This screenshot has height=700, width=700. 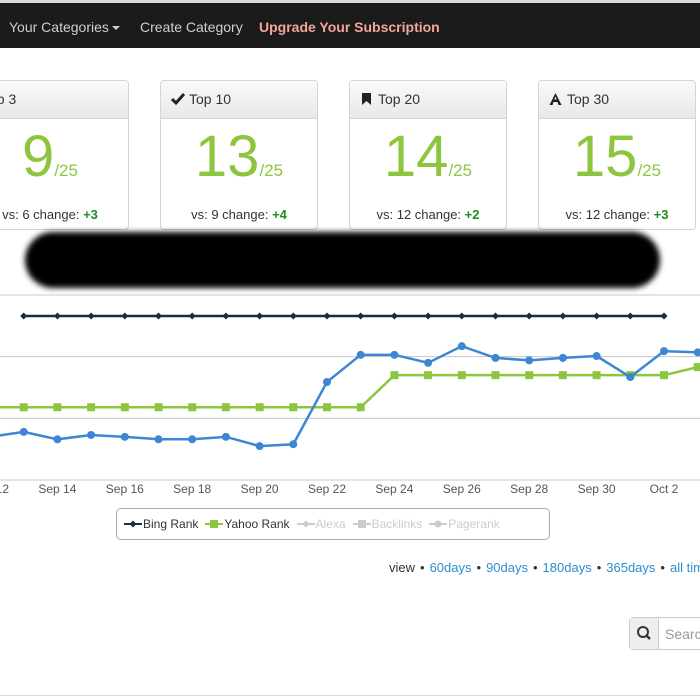 I want to click on caret, so click(x=116, y=30).